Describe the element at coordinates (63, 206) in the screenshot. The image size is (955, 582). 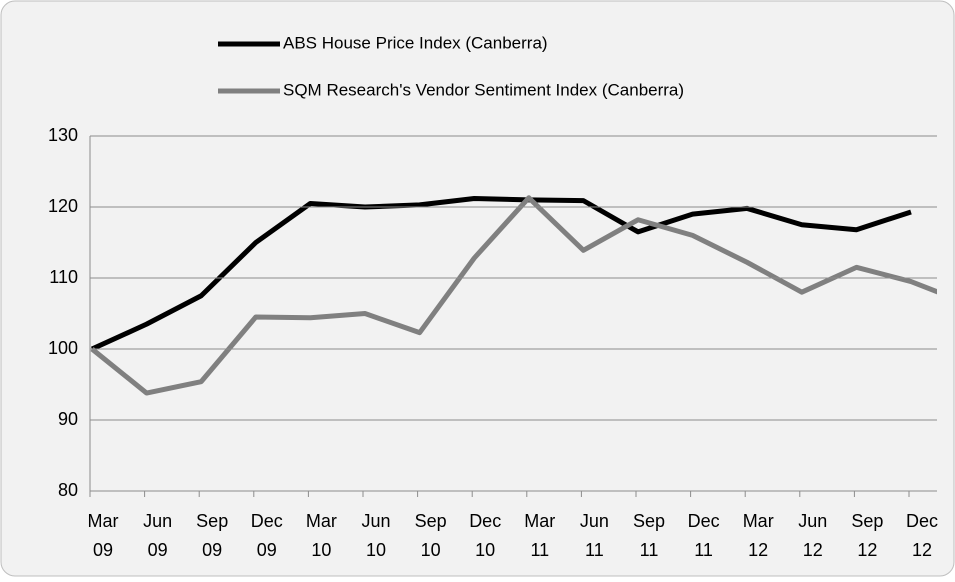
I see `y-tick-label: 120` at that location.